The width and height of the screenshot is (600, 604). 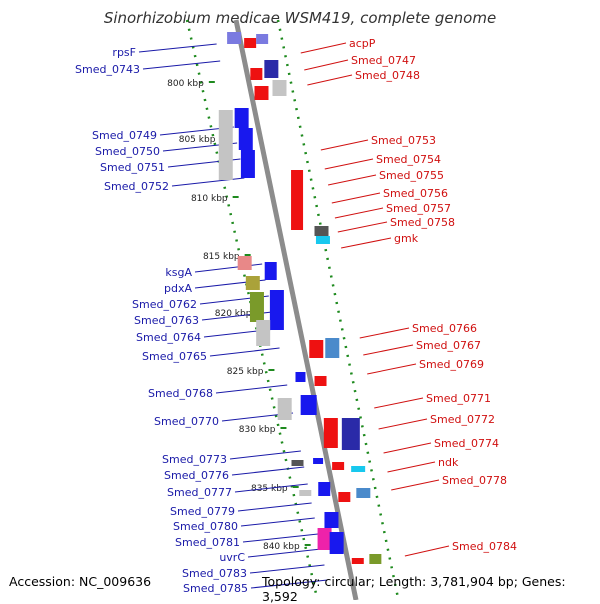 I want to click on kbp-tick-label: 820 kbp, so click(x=233, y=314).